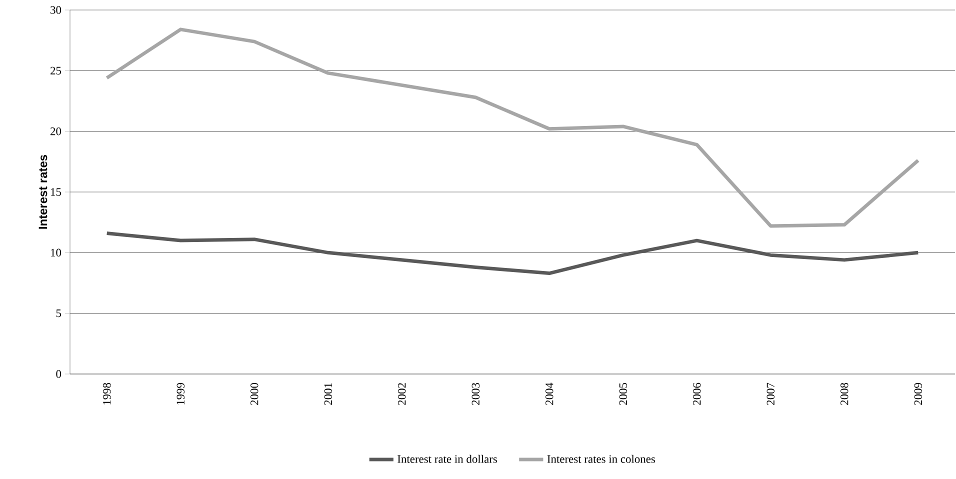 Image resolution: width=956 pixels, height=479 pixels. I want to click on x-tick-label: 2001, so click(328, 394).